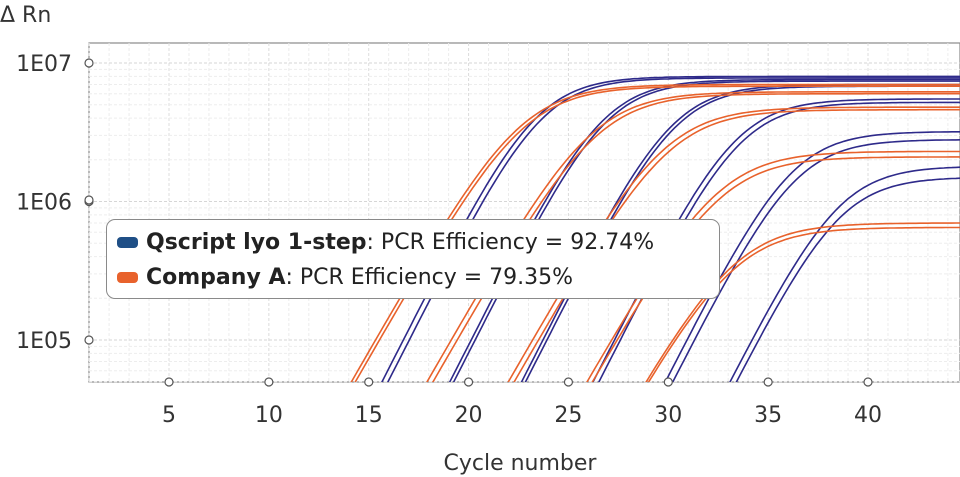 Image resolution: width=960 pixels, height=477 pixels. I want to click on x-tick-label: 15, so click(369, 415).